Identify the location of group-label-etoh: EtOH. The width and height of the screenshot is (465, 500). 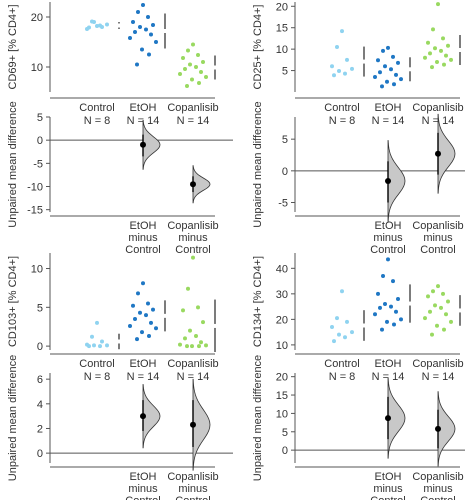
(388, 108).